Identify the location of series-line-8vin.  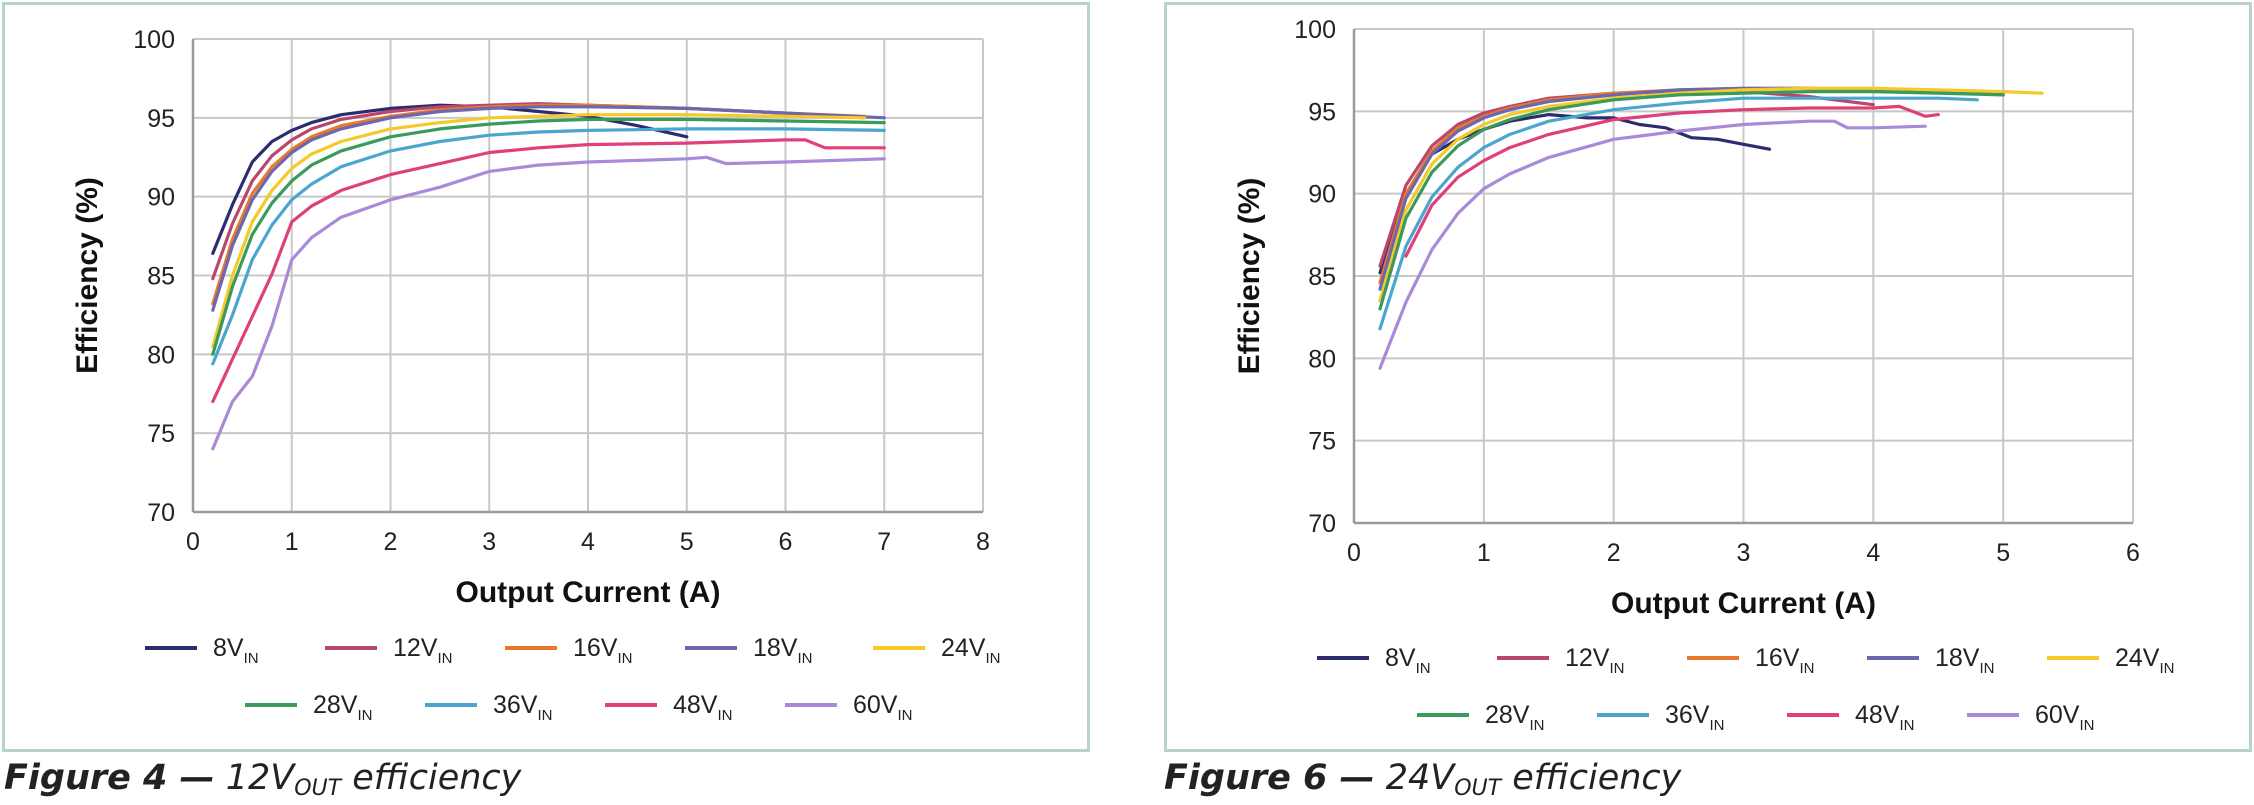
(1575, 193).